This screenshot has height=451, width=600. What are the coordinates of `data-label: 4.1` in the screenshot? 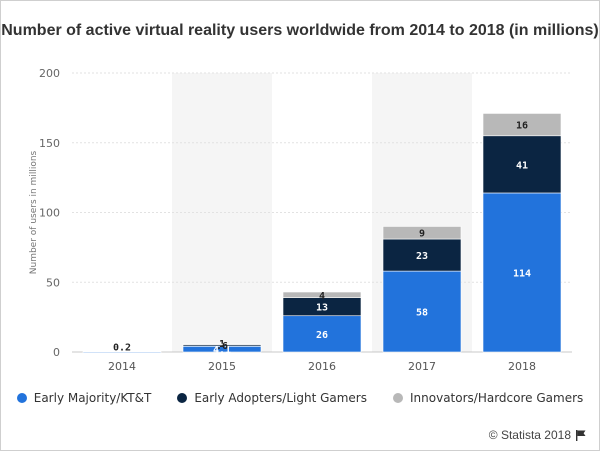 It's located at (222, 350).